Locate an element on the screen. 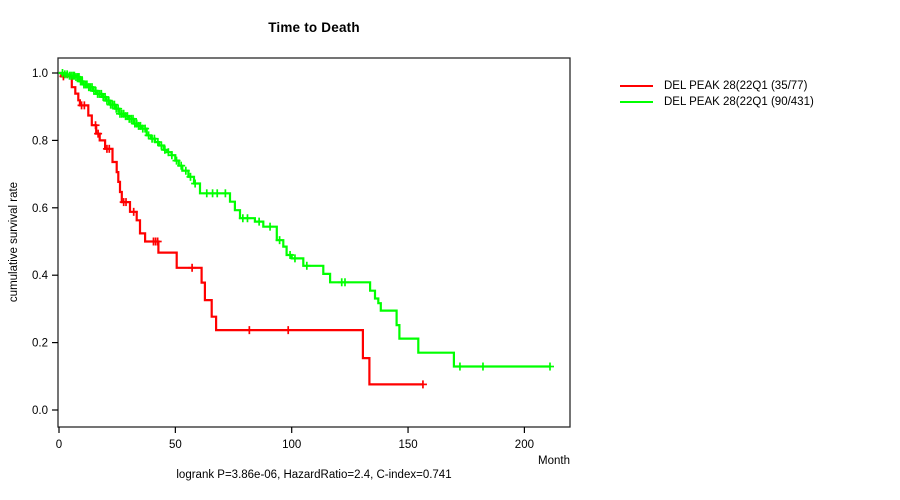 This screenshot has height=500, width=900. y-tick-label: 0.0 is located at coordinates (40, 411).